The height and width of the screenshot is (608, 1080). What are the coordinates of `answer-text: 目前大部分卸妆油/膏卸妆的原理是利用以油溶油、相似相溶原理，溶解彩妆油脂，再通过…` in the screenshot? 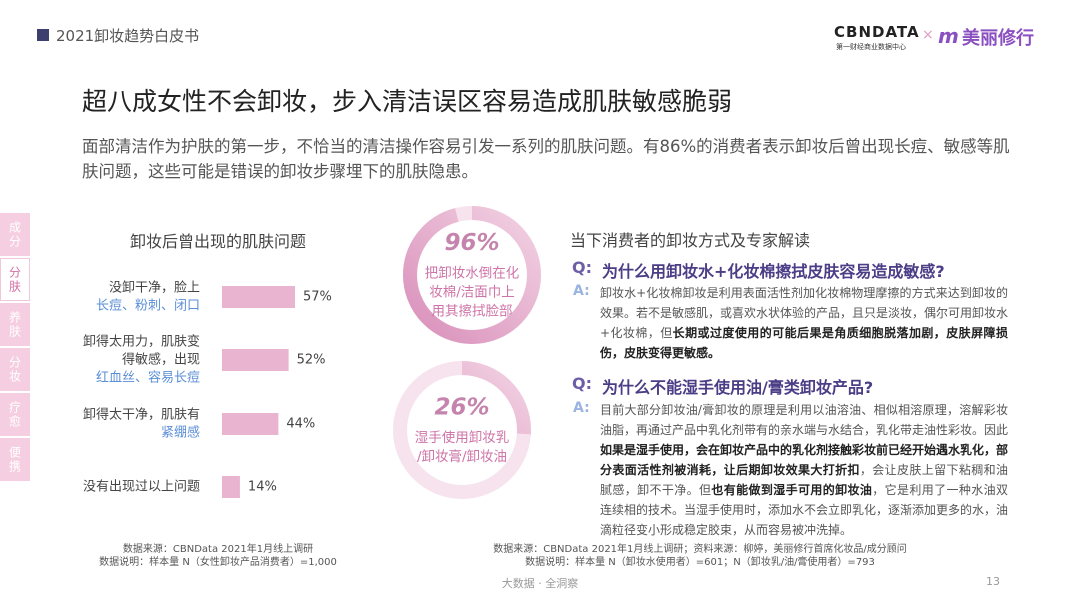 It's located at (804, 420).